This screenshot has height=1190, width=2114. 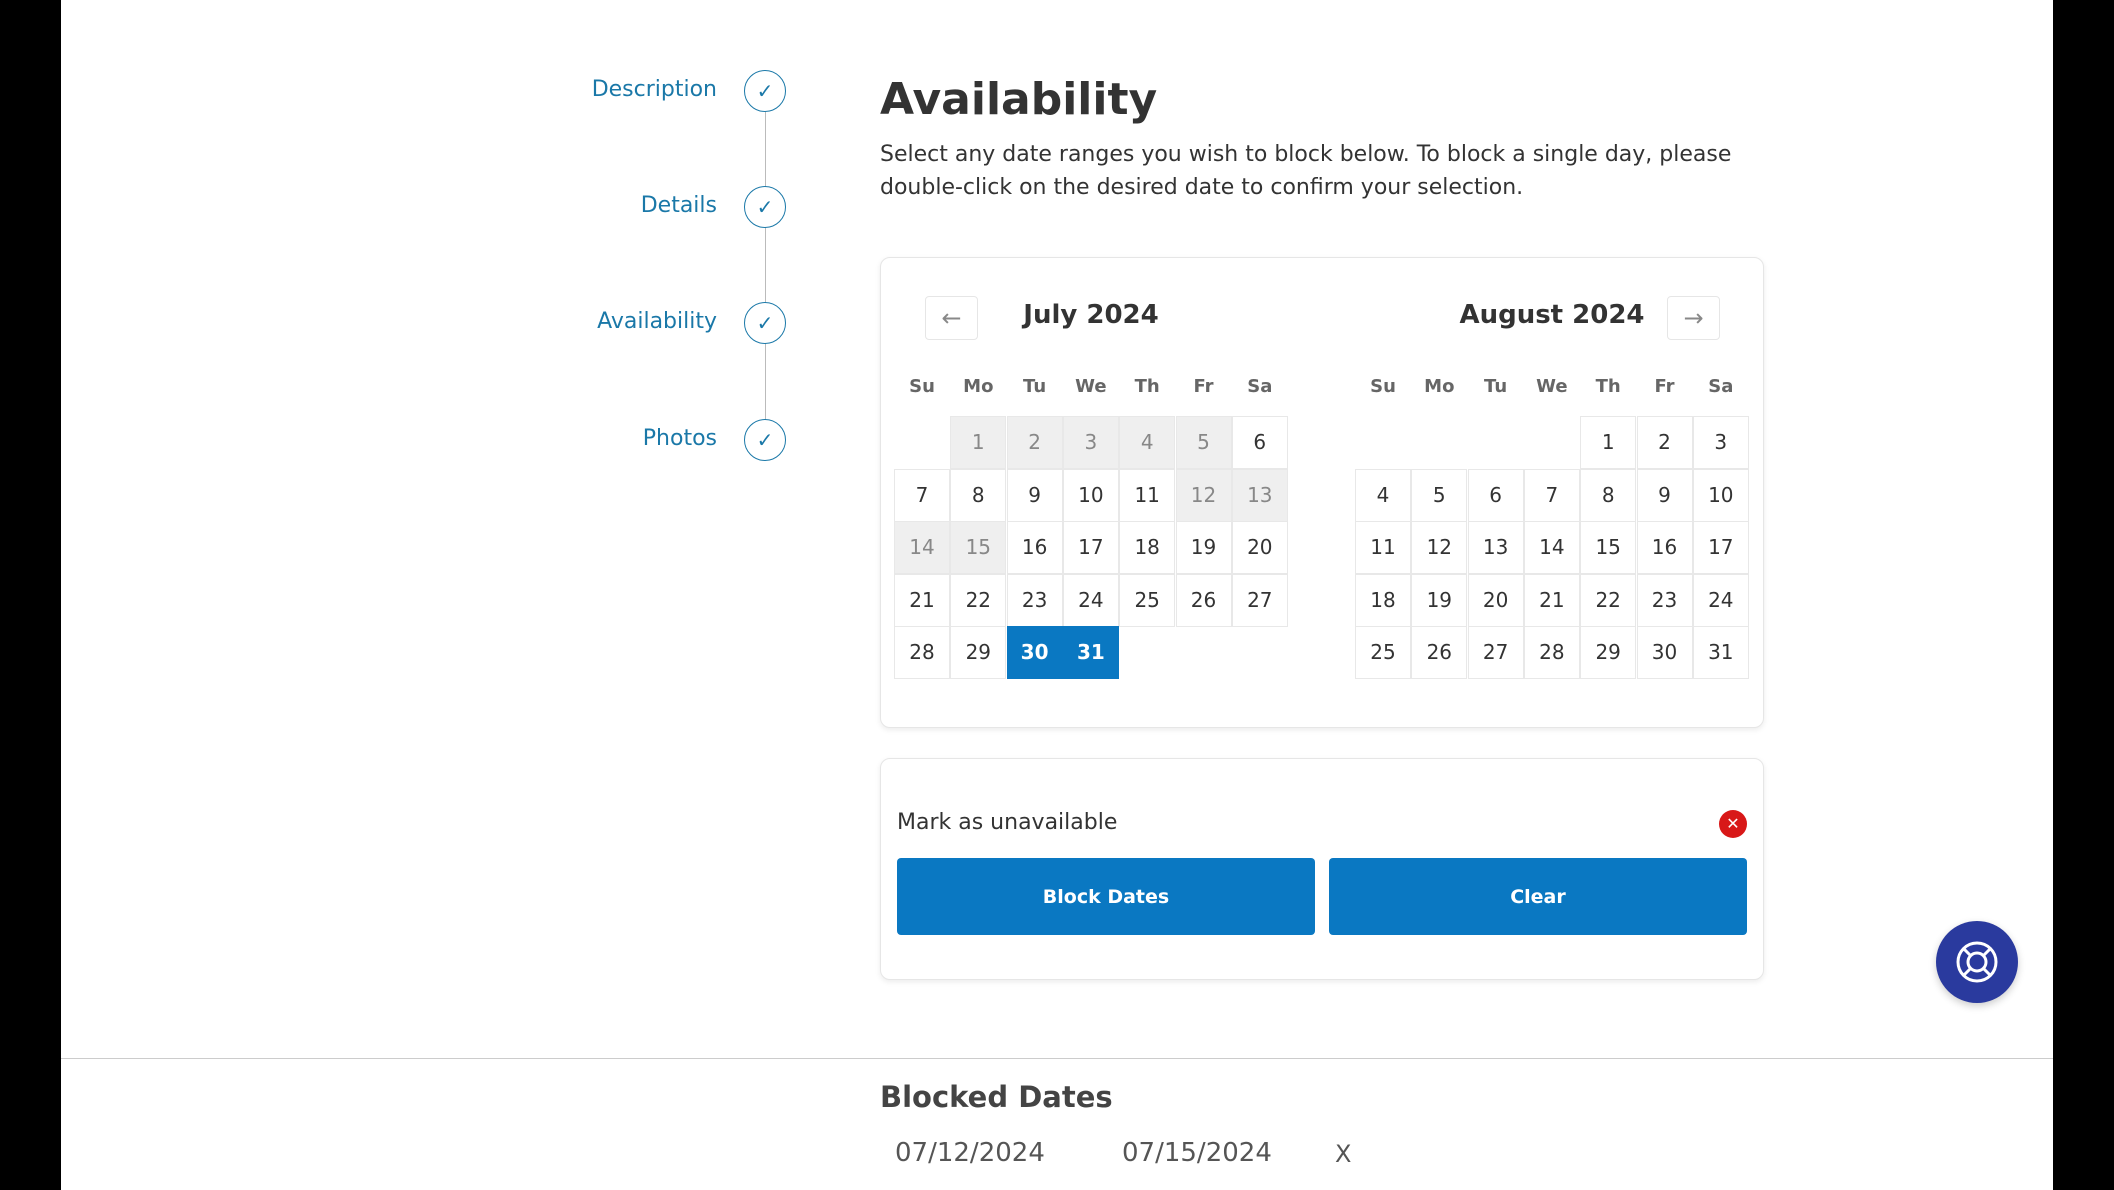 I want to click on step-description: Description, so click(x=654, y=89).